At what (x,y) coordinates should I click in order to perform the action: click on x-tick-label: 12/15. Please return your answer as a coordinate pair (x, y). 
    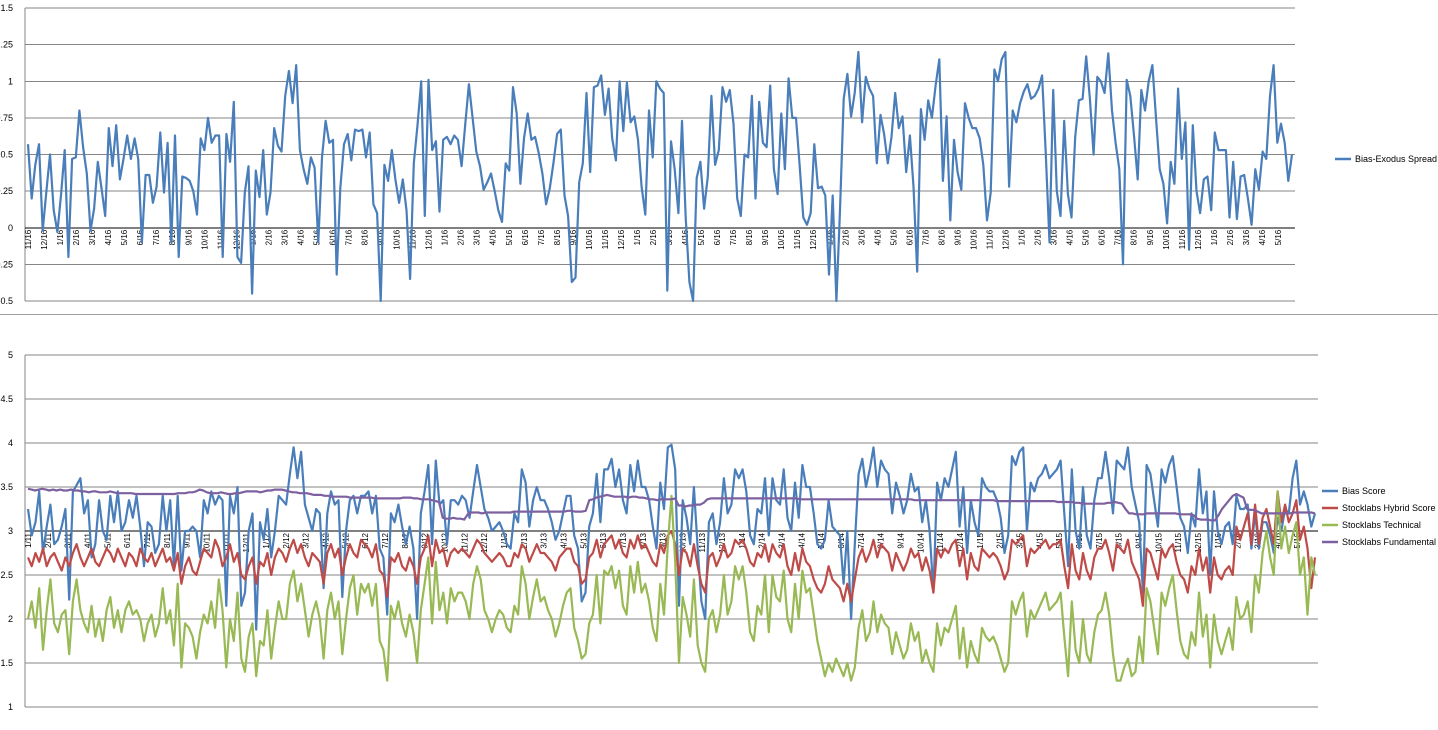
    Looking at the image, I should click on (1198, 542).